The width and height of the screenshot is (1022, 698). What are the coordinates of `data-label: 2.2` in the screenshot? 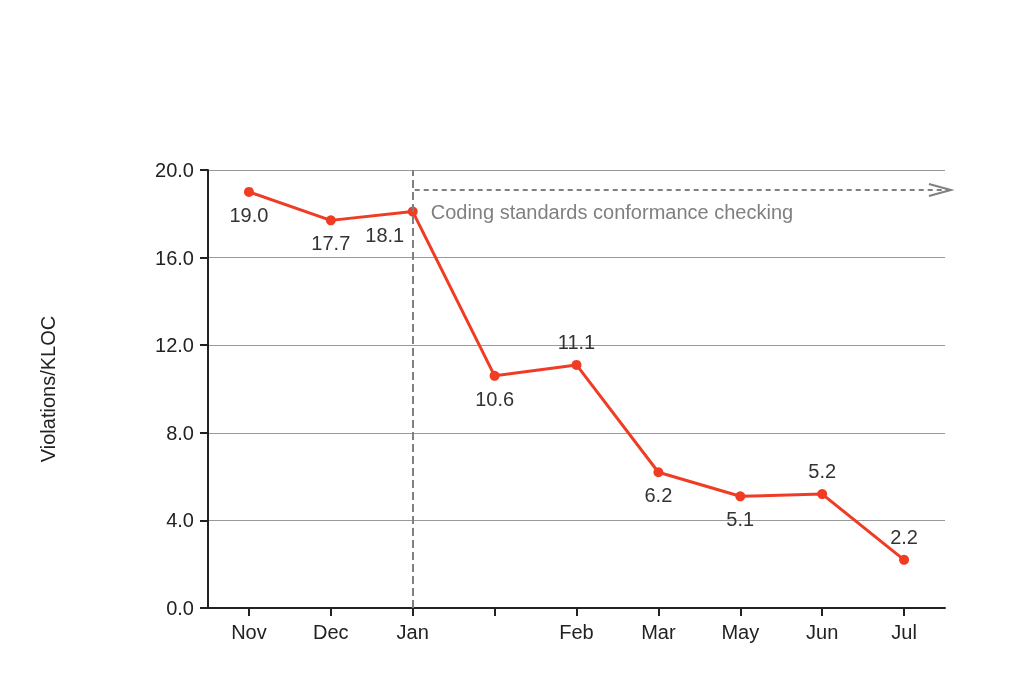 It's located at (904, 536).